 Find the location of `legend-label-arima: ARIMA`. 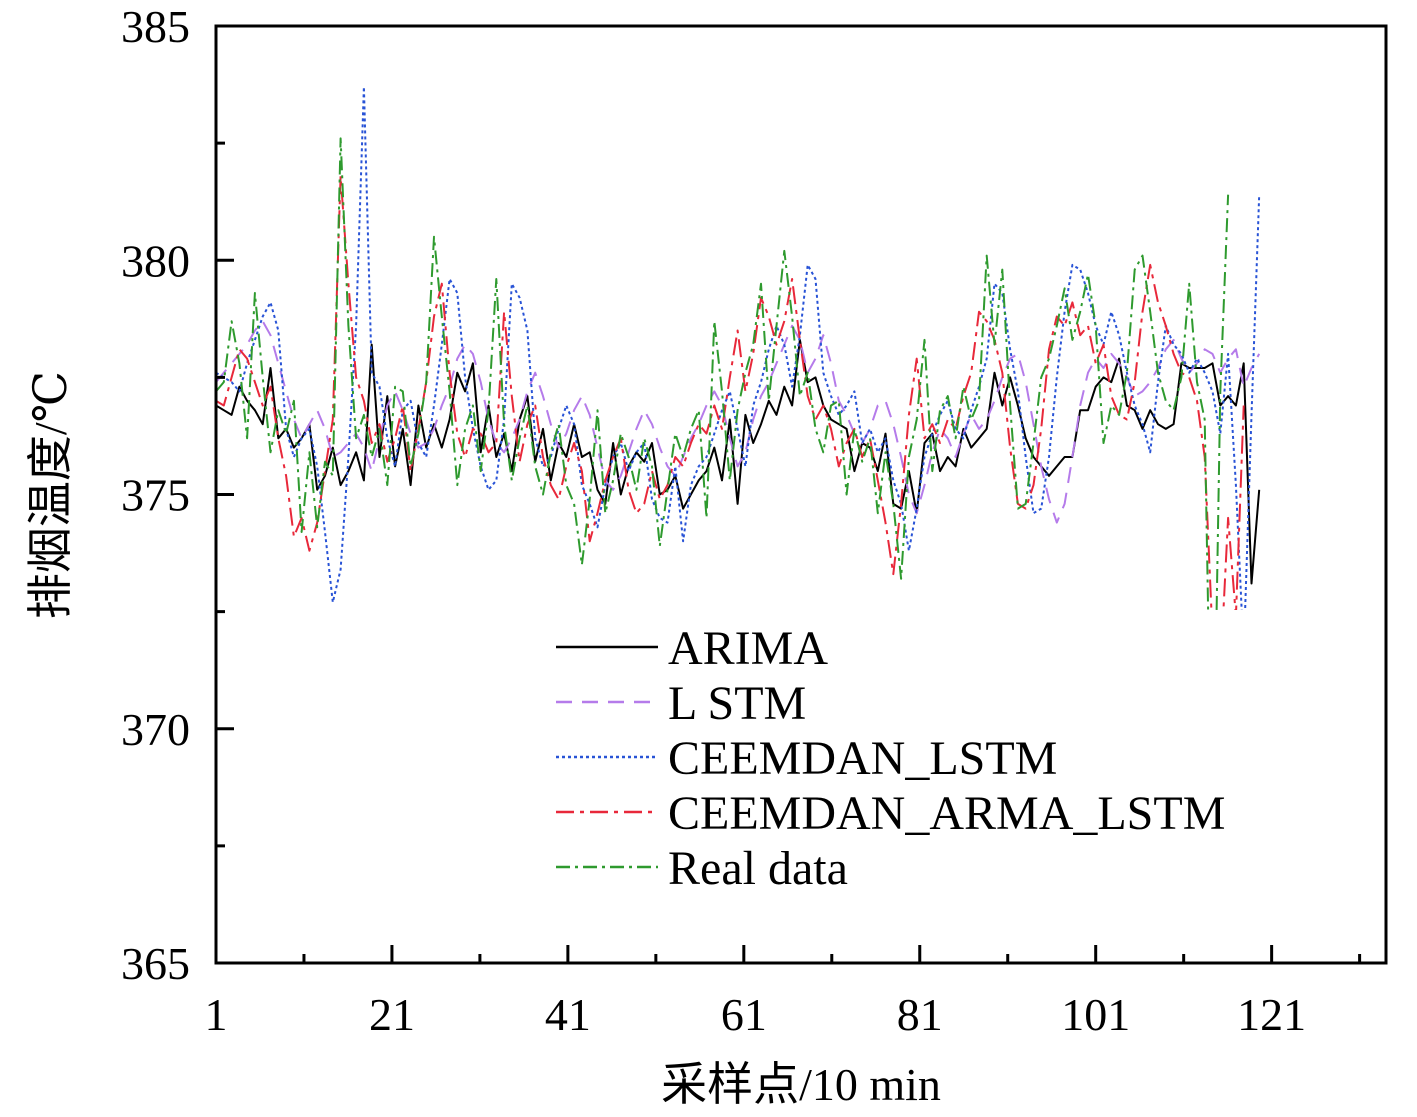

legend-label-arima: ARIMA is located at coordinates (748, 648).